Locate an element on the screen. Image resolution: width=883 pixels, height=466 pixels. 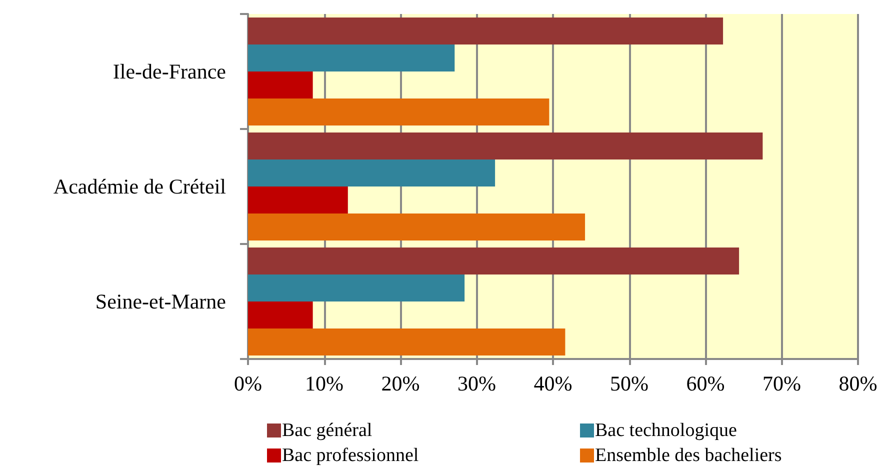
legend-label: Bac professionnel is located at coordinates (350, 455).